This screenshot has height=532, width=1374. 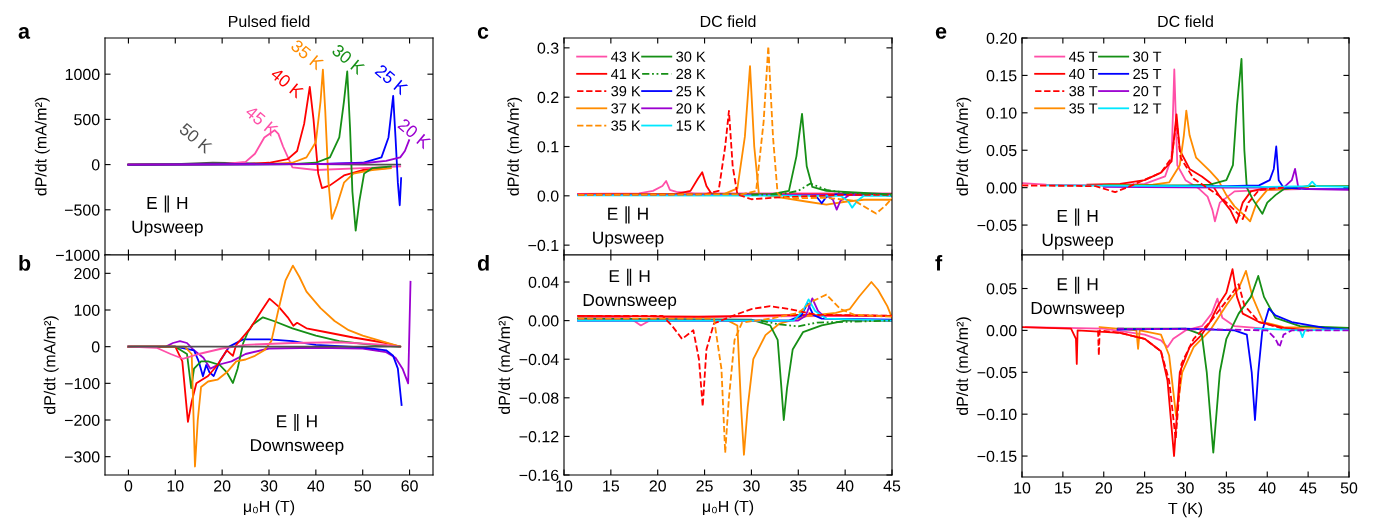 I want to click on text: b, so click(x=25, y=262).